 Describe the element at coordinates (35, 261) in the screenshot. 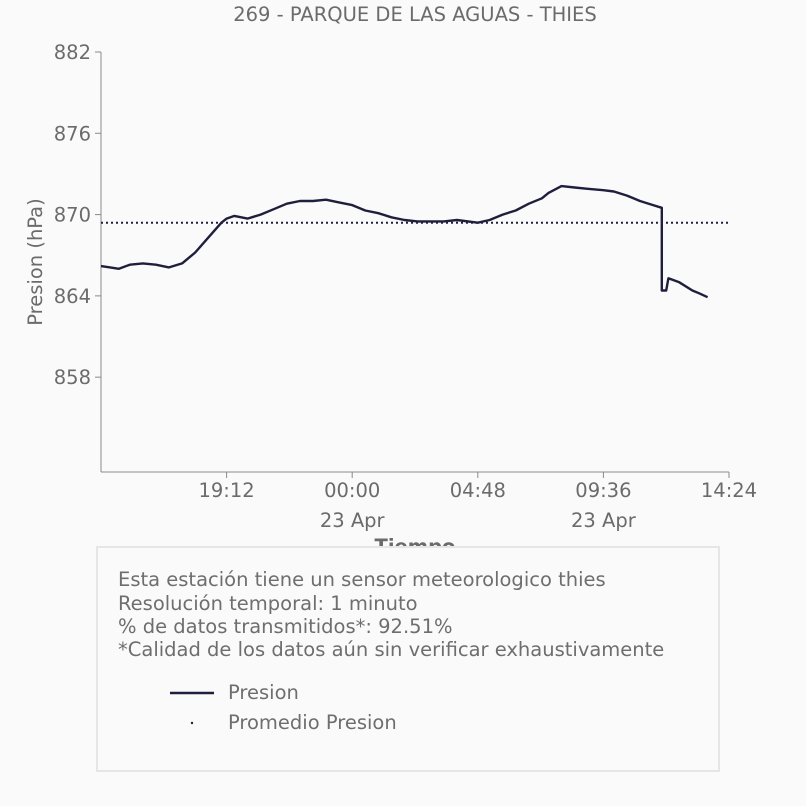

I see `y-axis-label: Presion (hPa)` at that location.